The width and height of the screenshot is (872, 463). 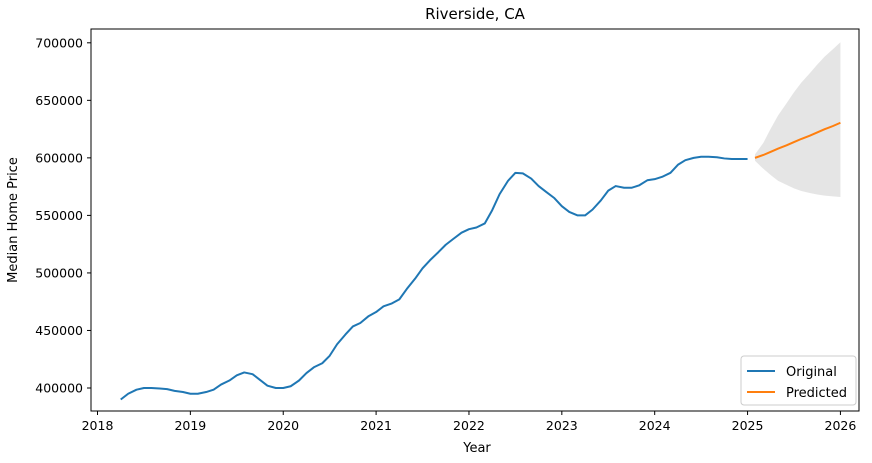 I want to click on x-tick-label: 2022, so click(x=469, y=425).